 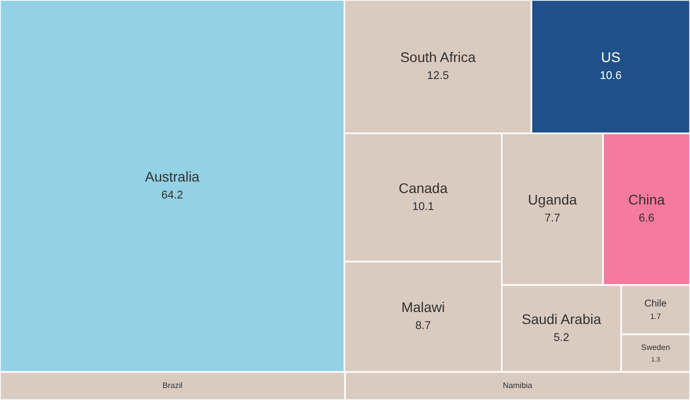 What do you see at coordinates (172, 176) in the screenshot?
I see `category-label: Australia` at bounding box center [172, 176].